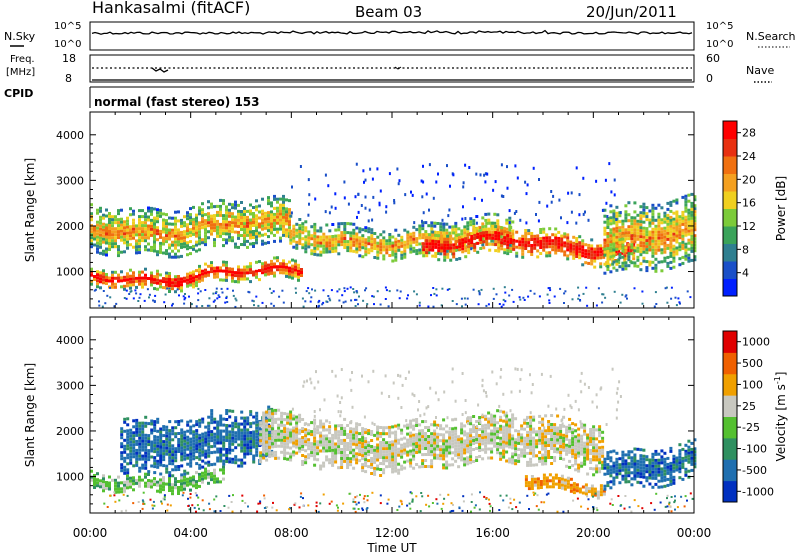 The height and width of the screenshot is (554, 800). What do you see at coordinates (771, 36) in the screenshot?
I see `nsearch-label: N.Search` at bounding box center [771, 36].